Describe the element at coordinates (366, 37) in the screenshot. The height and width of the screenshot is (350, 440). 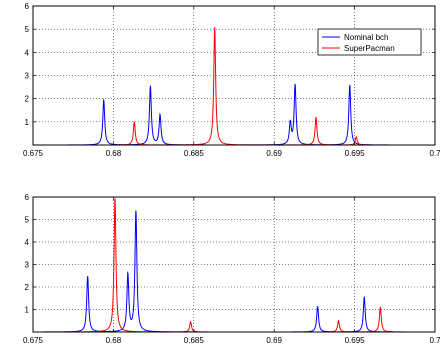
I see `legend-label: Nominal bch` at that location.